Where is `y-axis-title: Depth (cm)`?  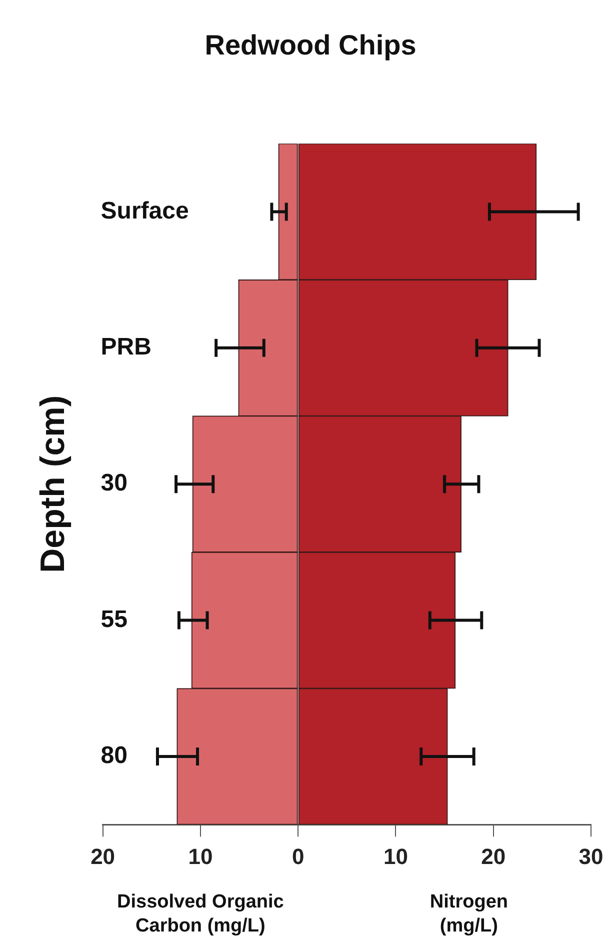 y-axis-title: Depth (cm) is located at coordinates (53, 484).